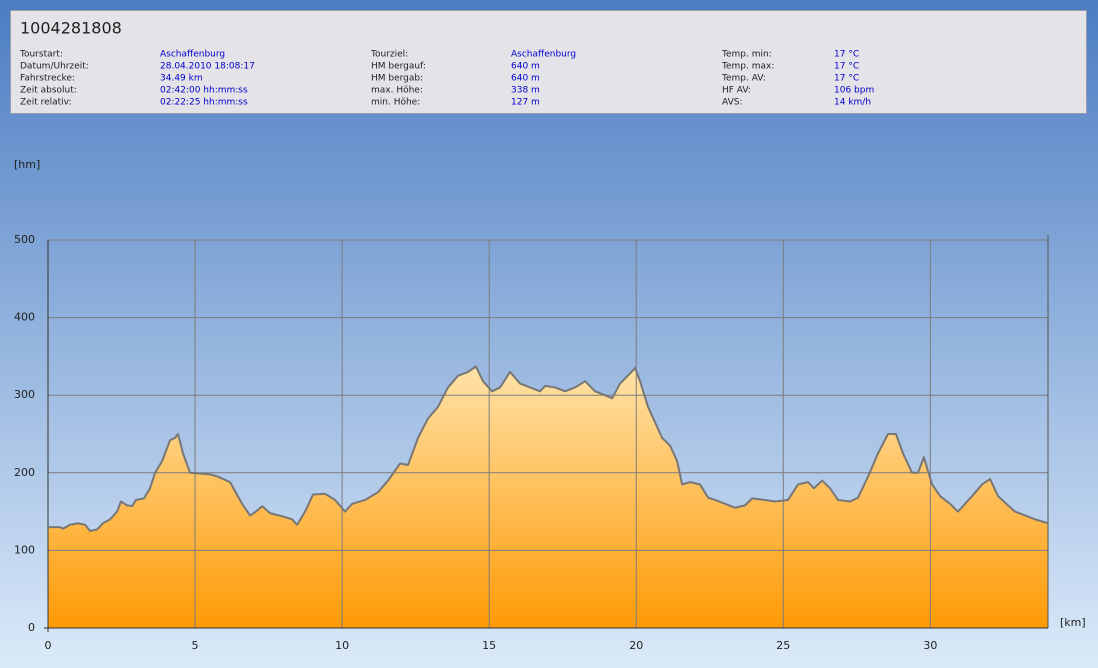 This screenshot has width=1098, height=668. Describe the element at coordinates (397, 91) in the screenshot. I see `info-label: max. Höhe:` at that location.